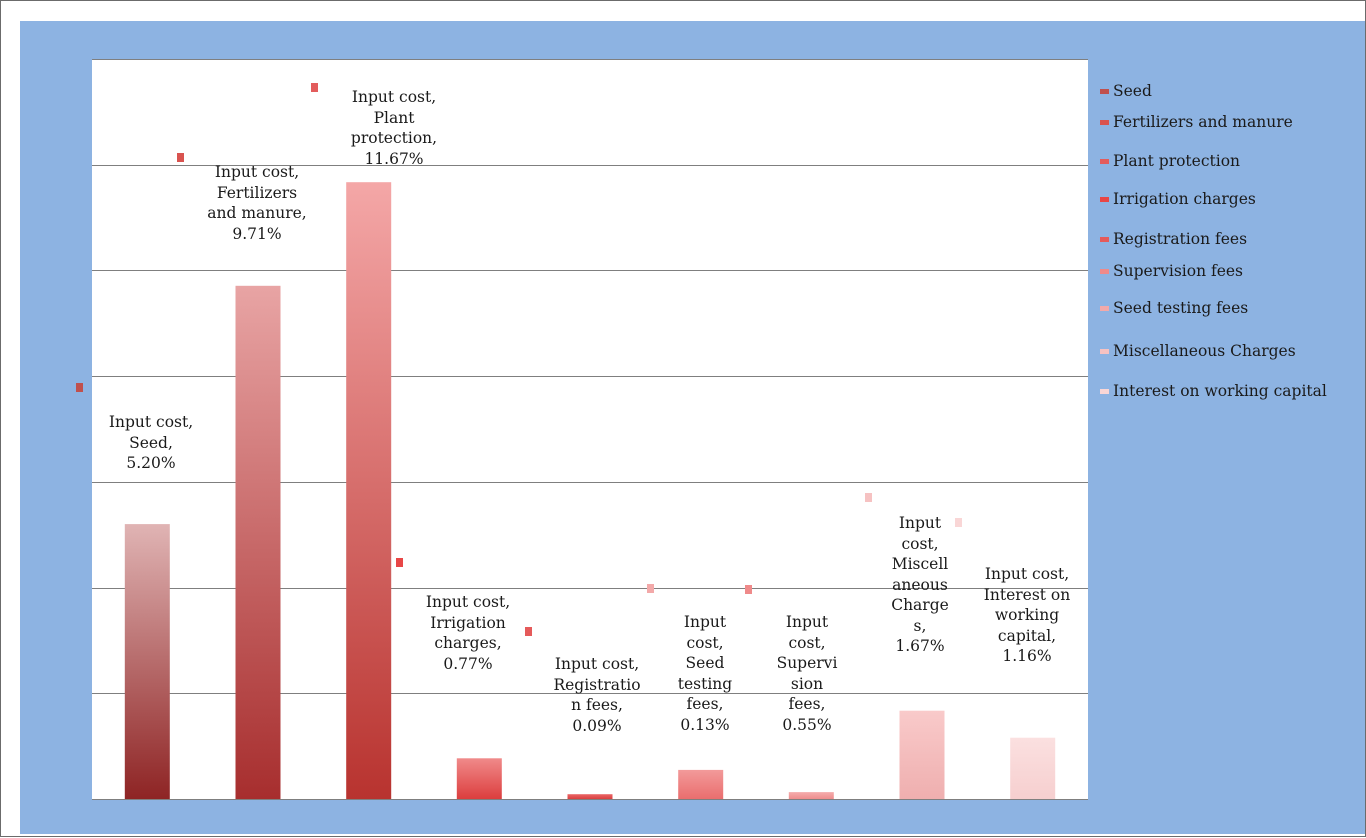 This screenshot has width=1366, height=838. Describe the element at coordinates (1184, 199) in the screenshot. I see `legend-label: Irrigation charges` at that location.